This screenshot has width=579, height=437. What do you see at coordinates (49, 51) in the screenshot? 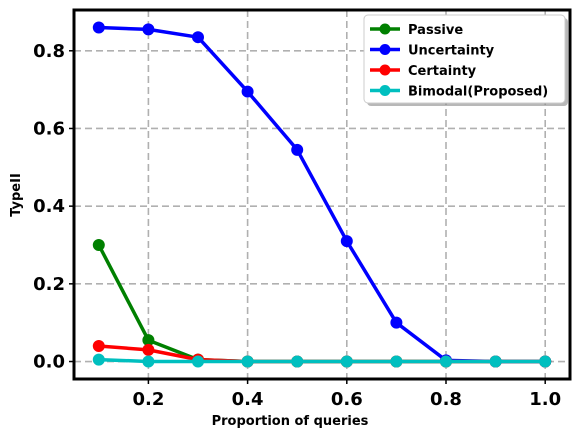
I see `y-tick-label: 0.8` at bounding box center [49, 51].